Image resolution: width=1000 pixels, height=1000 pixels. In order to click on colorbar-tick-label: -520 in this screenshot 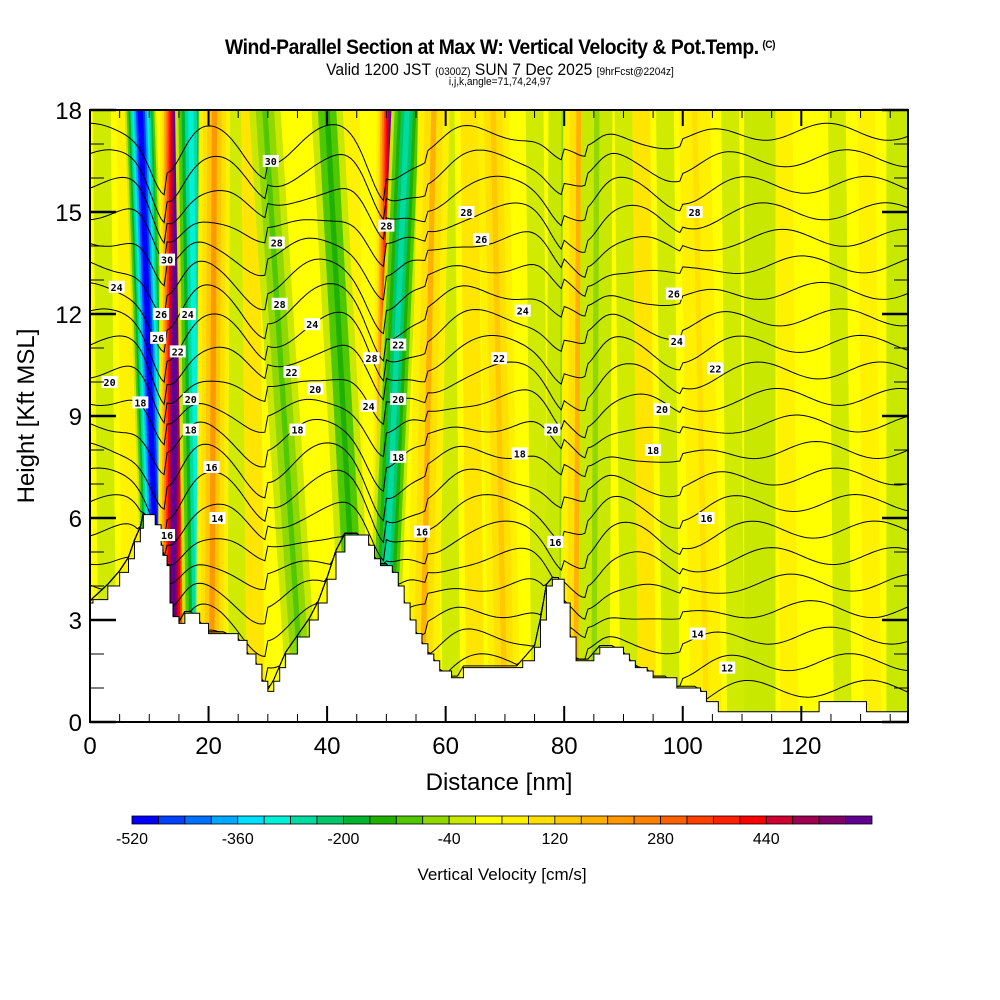, I will do `click(132, 839)`.